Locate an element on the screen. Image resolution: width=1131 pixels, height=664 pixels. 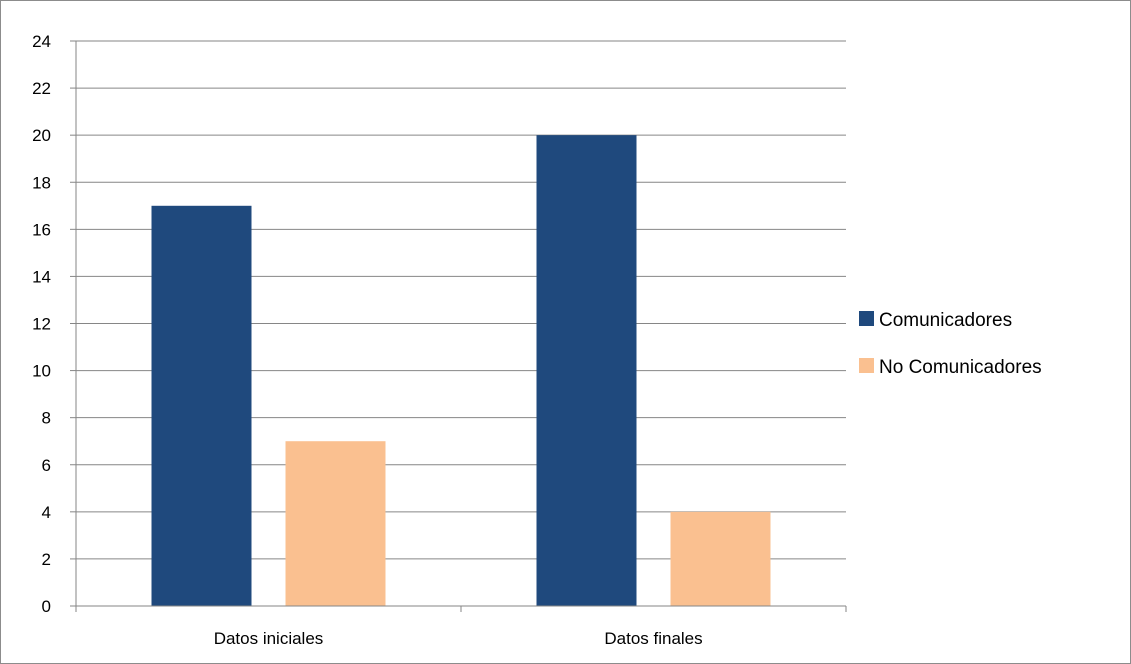
legend-label: No Comunicadores is located at coordinates (960, 367).